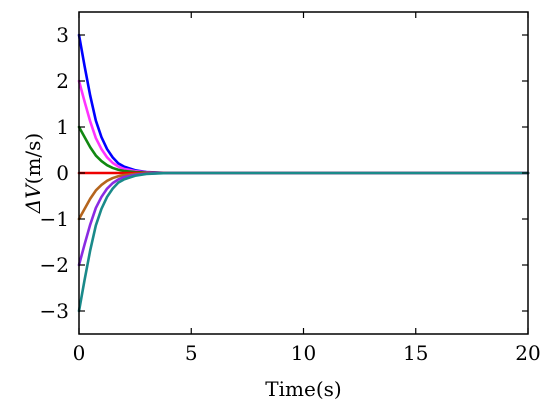 Image resolution: width=550 pixels, height=410 pixels. What do you see at coordinates (191, 353) in the screenshot?
I see `x-tick-label-1: 5` at bounding box center [191, 353].